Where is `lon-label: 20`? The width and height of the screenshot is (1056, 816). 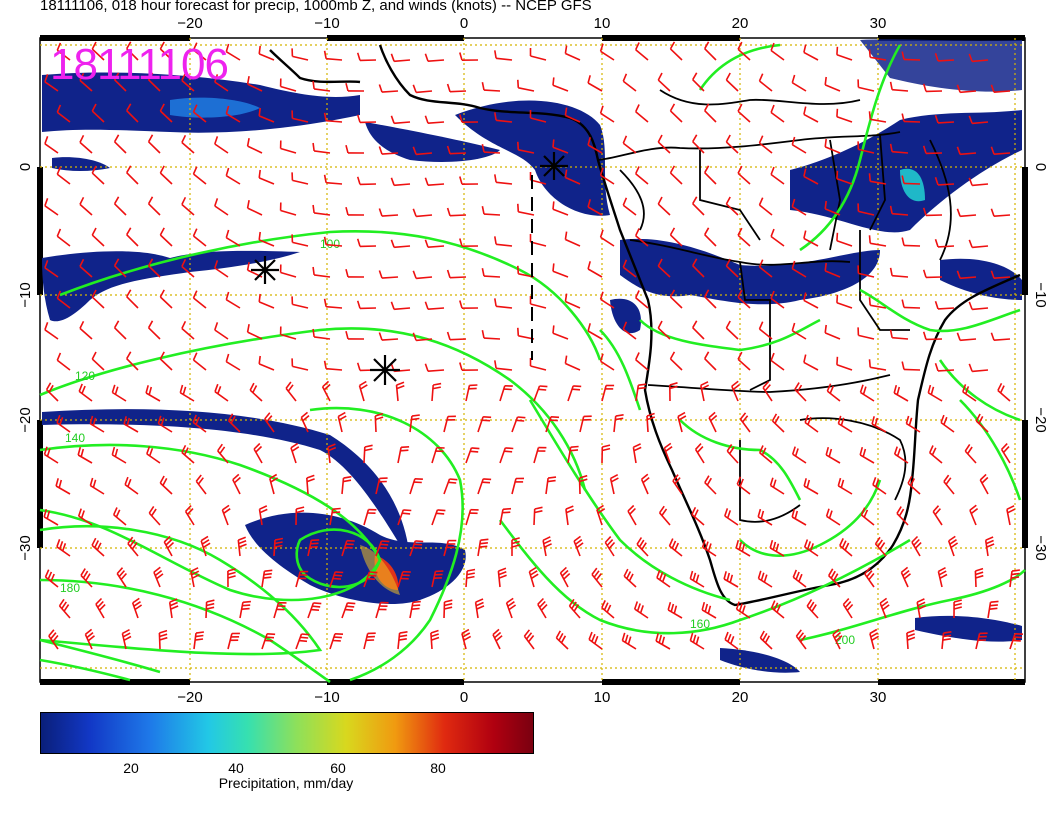 lon-label: 20 is located at coordinates (740, 23).